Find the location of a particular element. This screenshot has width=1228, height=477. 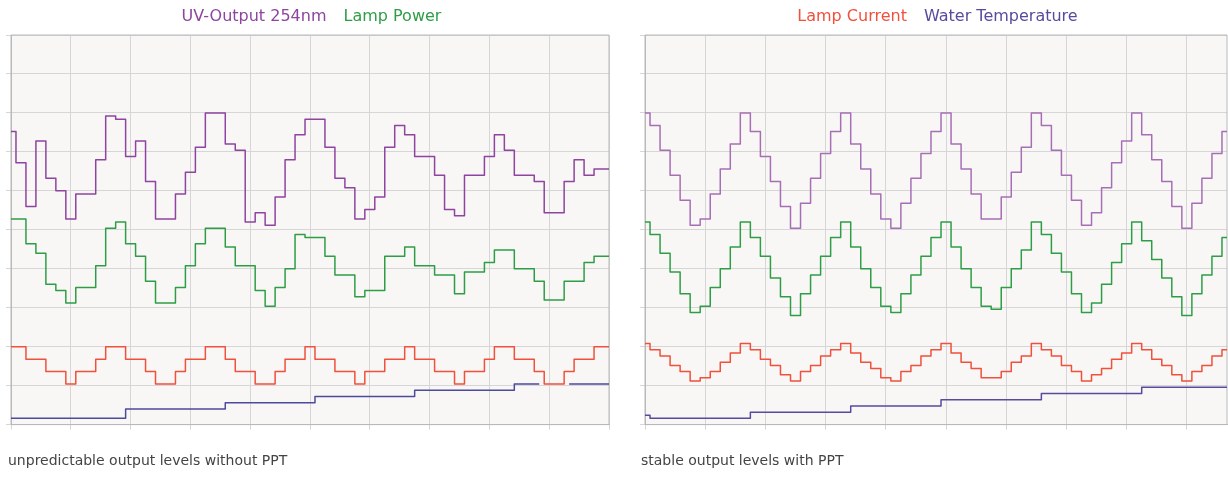

text: stable output levels with PPT is located at coordinates (742, 460).